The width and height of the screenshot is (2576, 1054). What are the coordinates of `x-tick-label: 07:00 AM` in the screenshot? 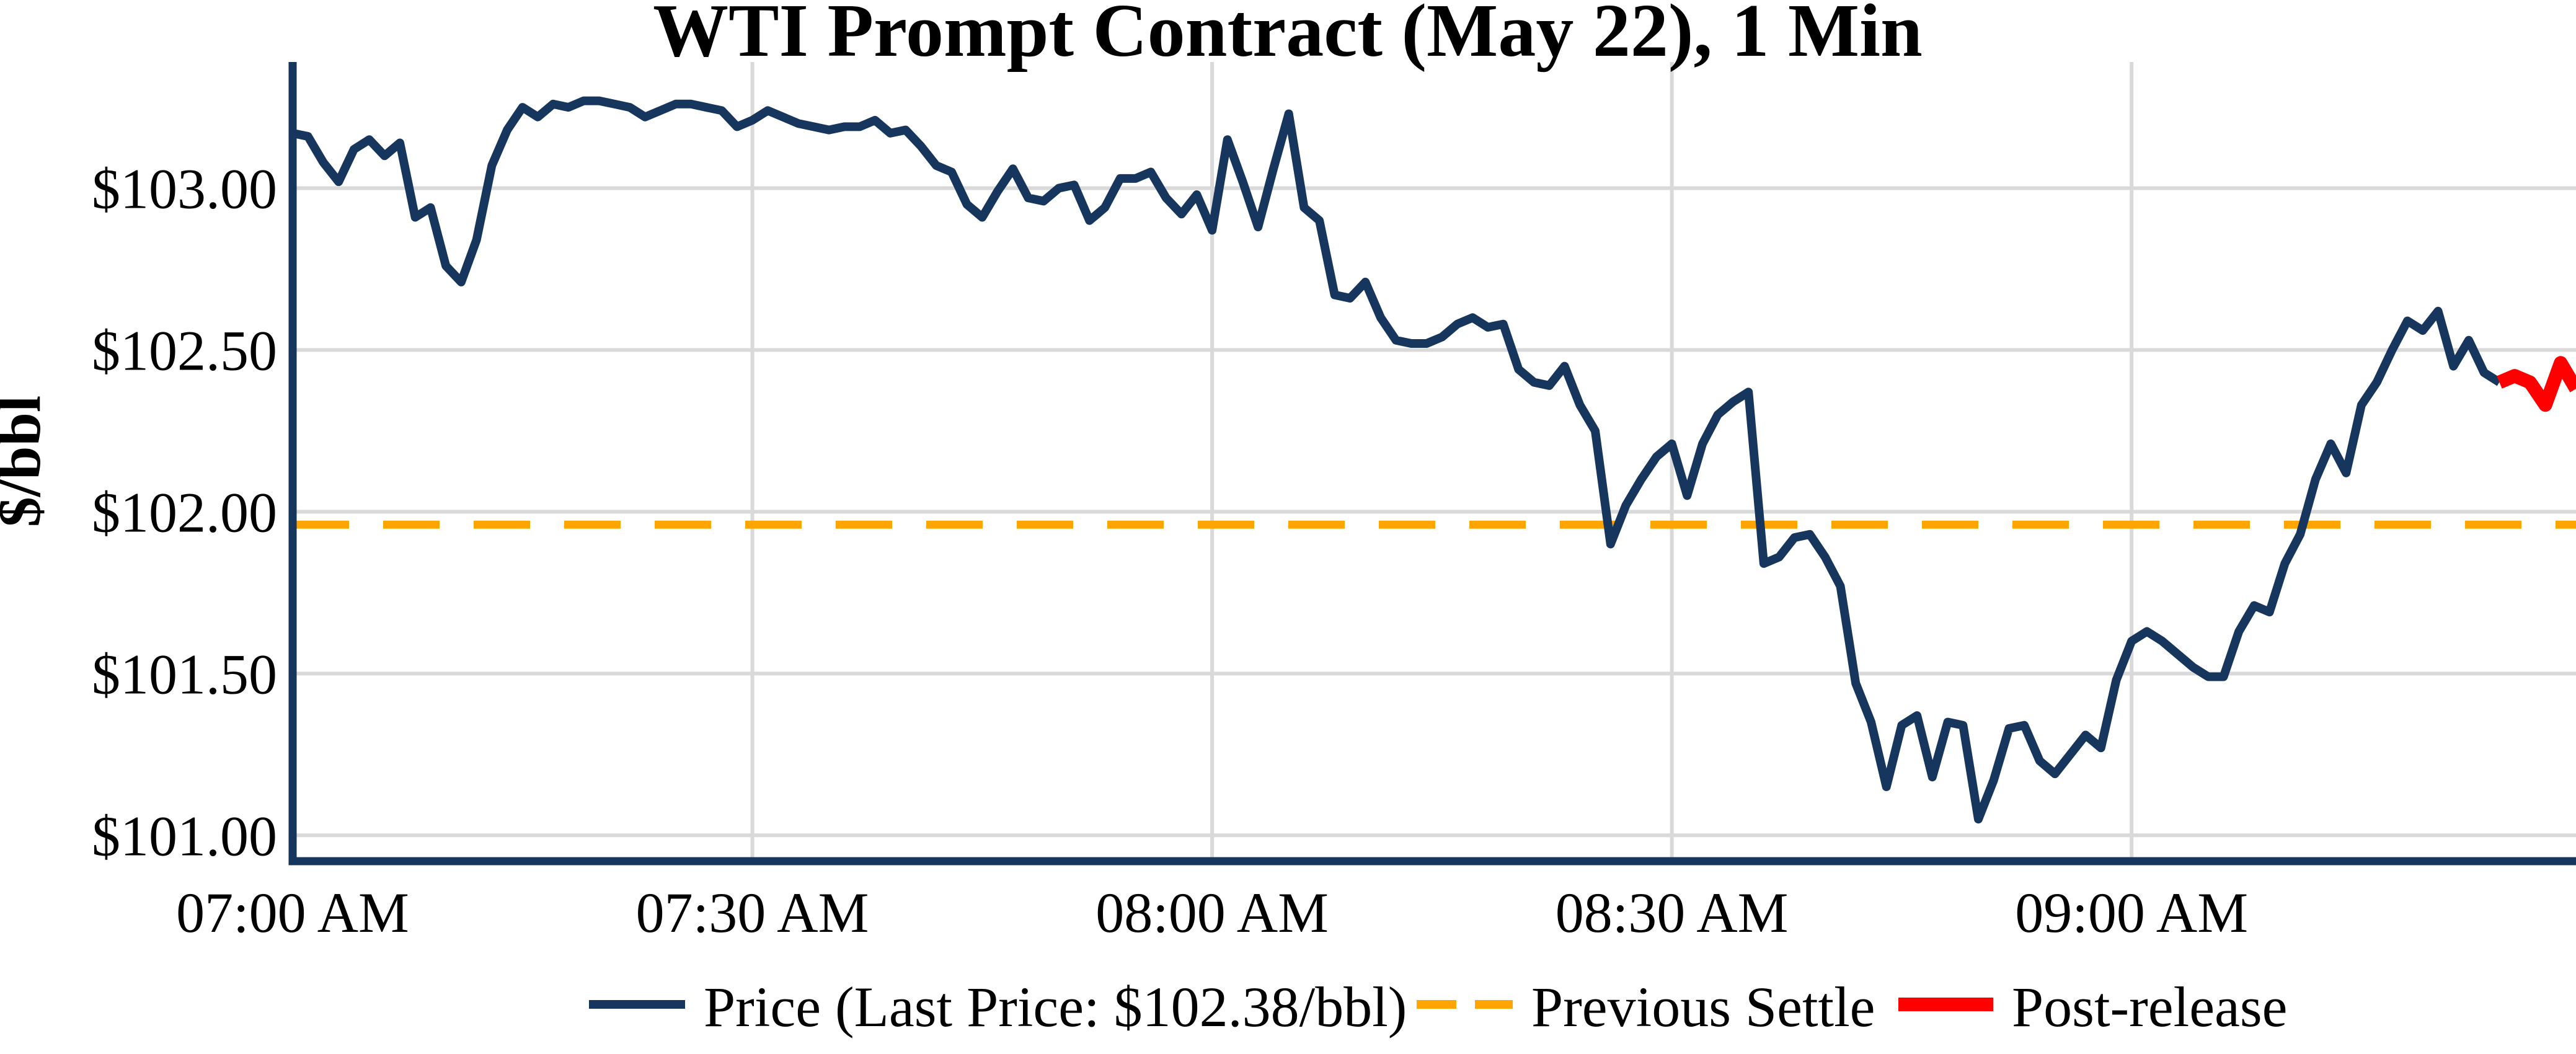 It's located at (292, 912).